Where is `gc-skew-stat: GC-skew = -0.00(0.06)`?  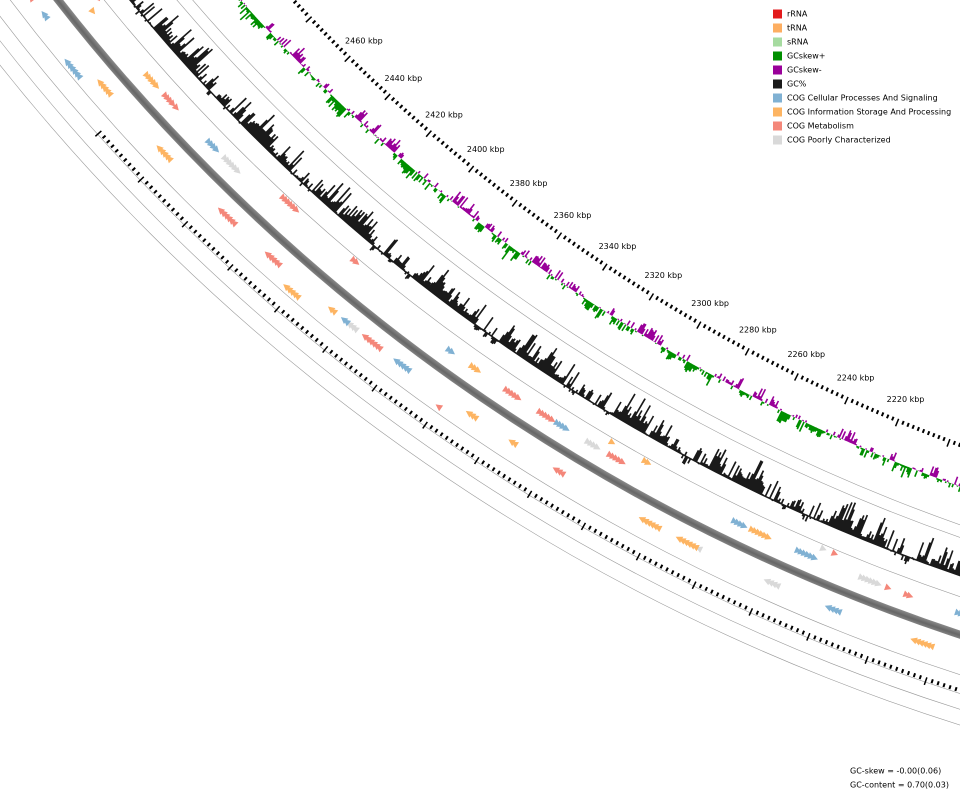
gc-skew-stat: GC-skew = -0.00(0.06) is located at coordinates (895, 771).